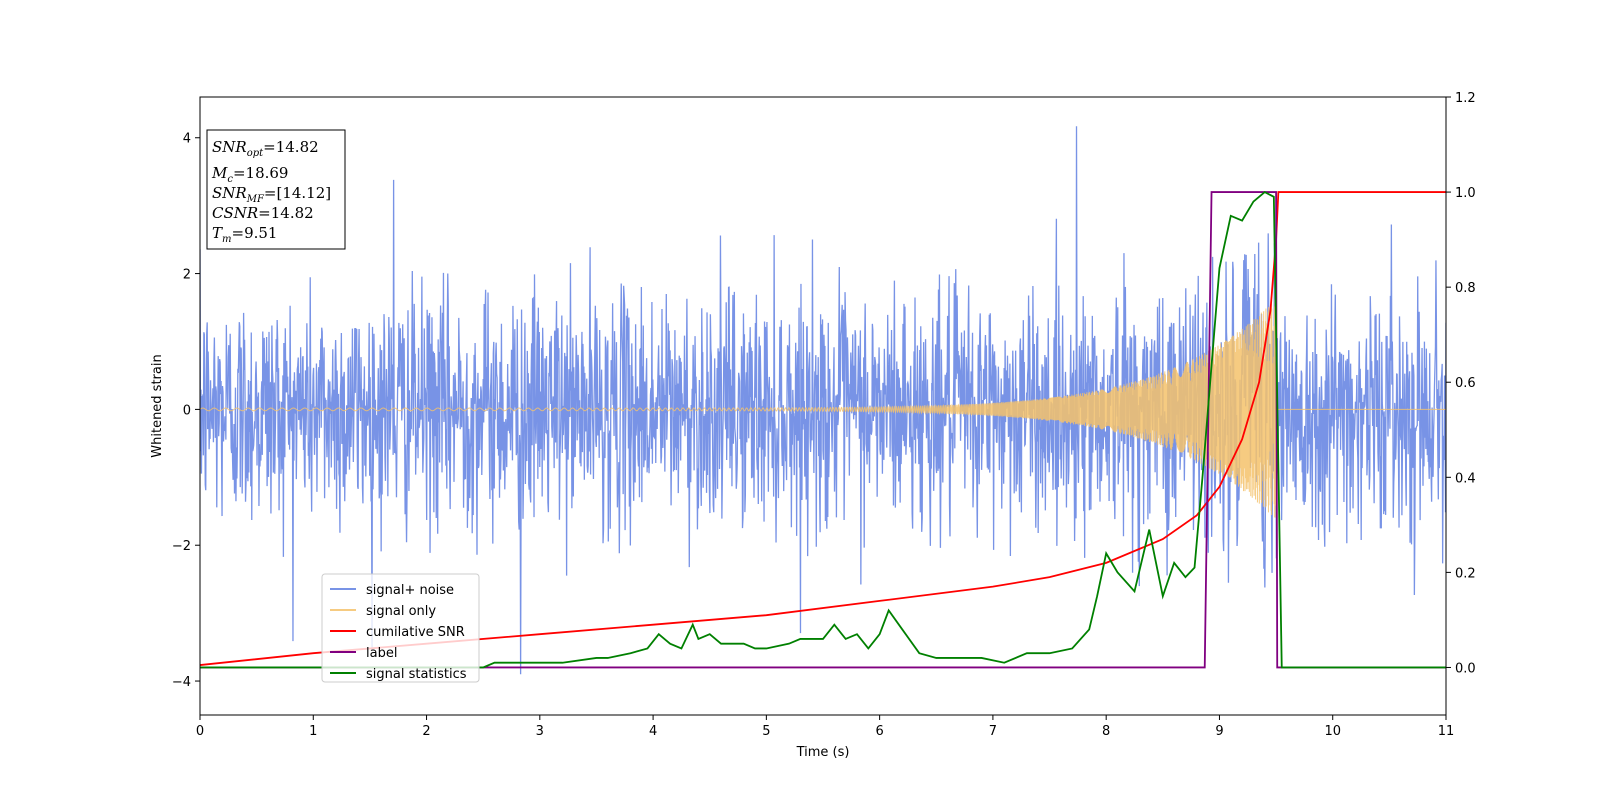  What do you see at coordinates (181, 546) in the screenshot?
I see `y-tick-label: −2` at bounding box center [181, 546].